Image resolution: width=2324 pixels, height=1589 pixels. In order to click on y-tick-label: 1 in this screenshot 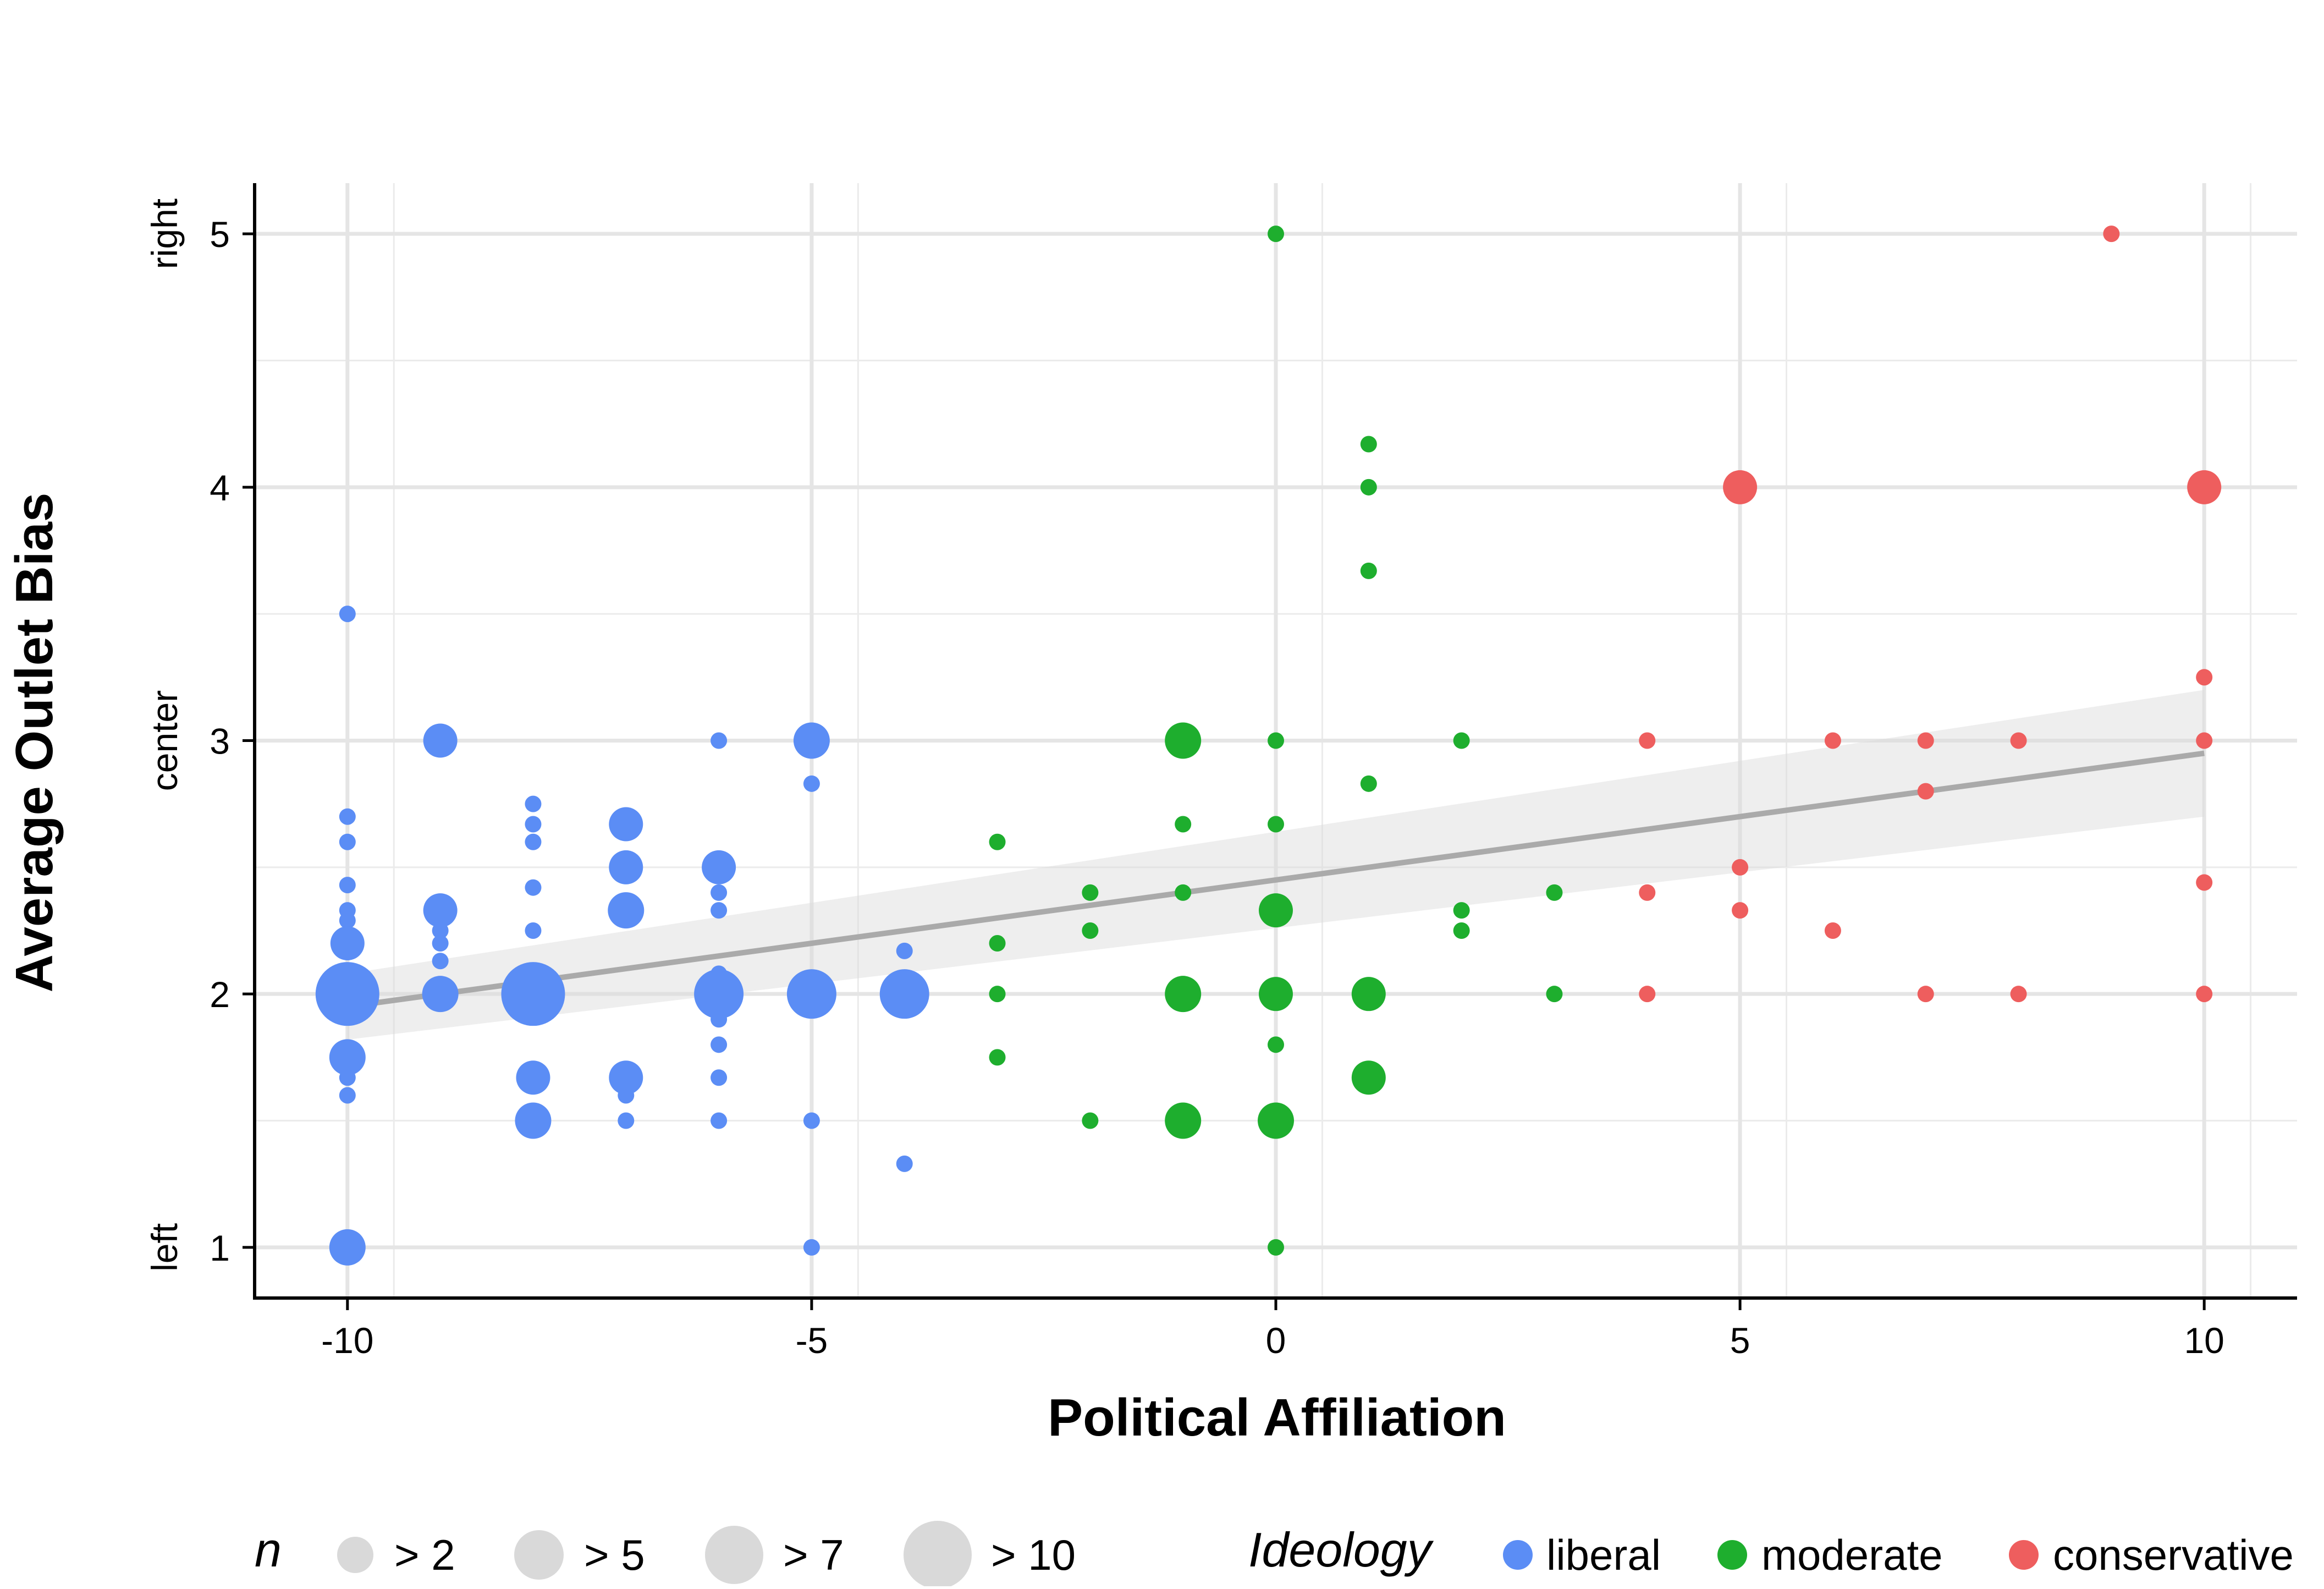, I will do `click(220, 1248)`.